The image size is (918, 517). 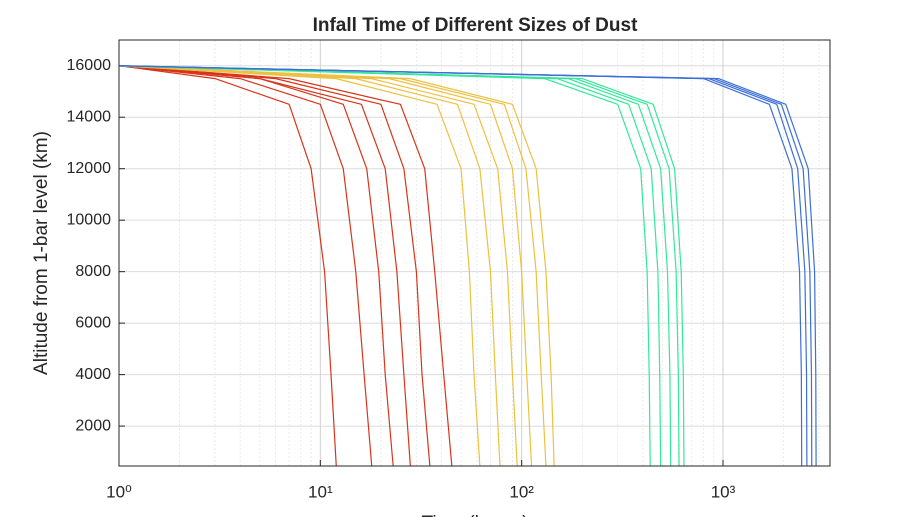 I want to click on y-axis-label: Altitude from 1-bar level (km), so click(x=41, y=253).